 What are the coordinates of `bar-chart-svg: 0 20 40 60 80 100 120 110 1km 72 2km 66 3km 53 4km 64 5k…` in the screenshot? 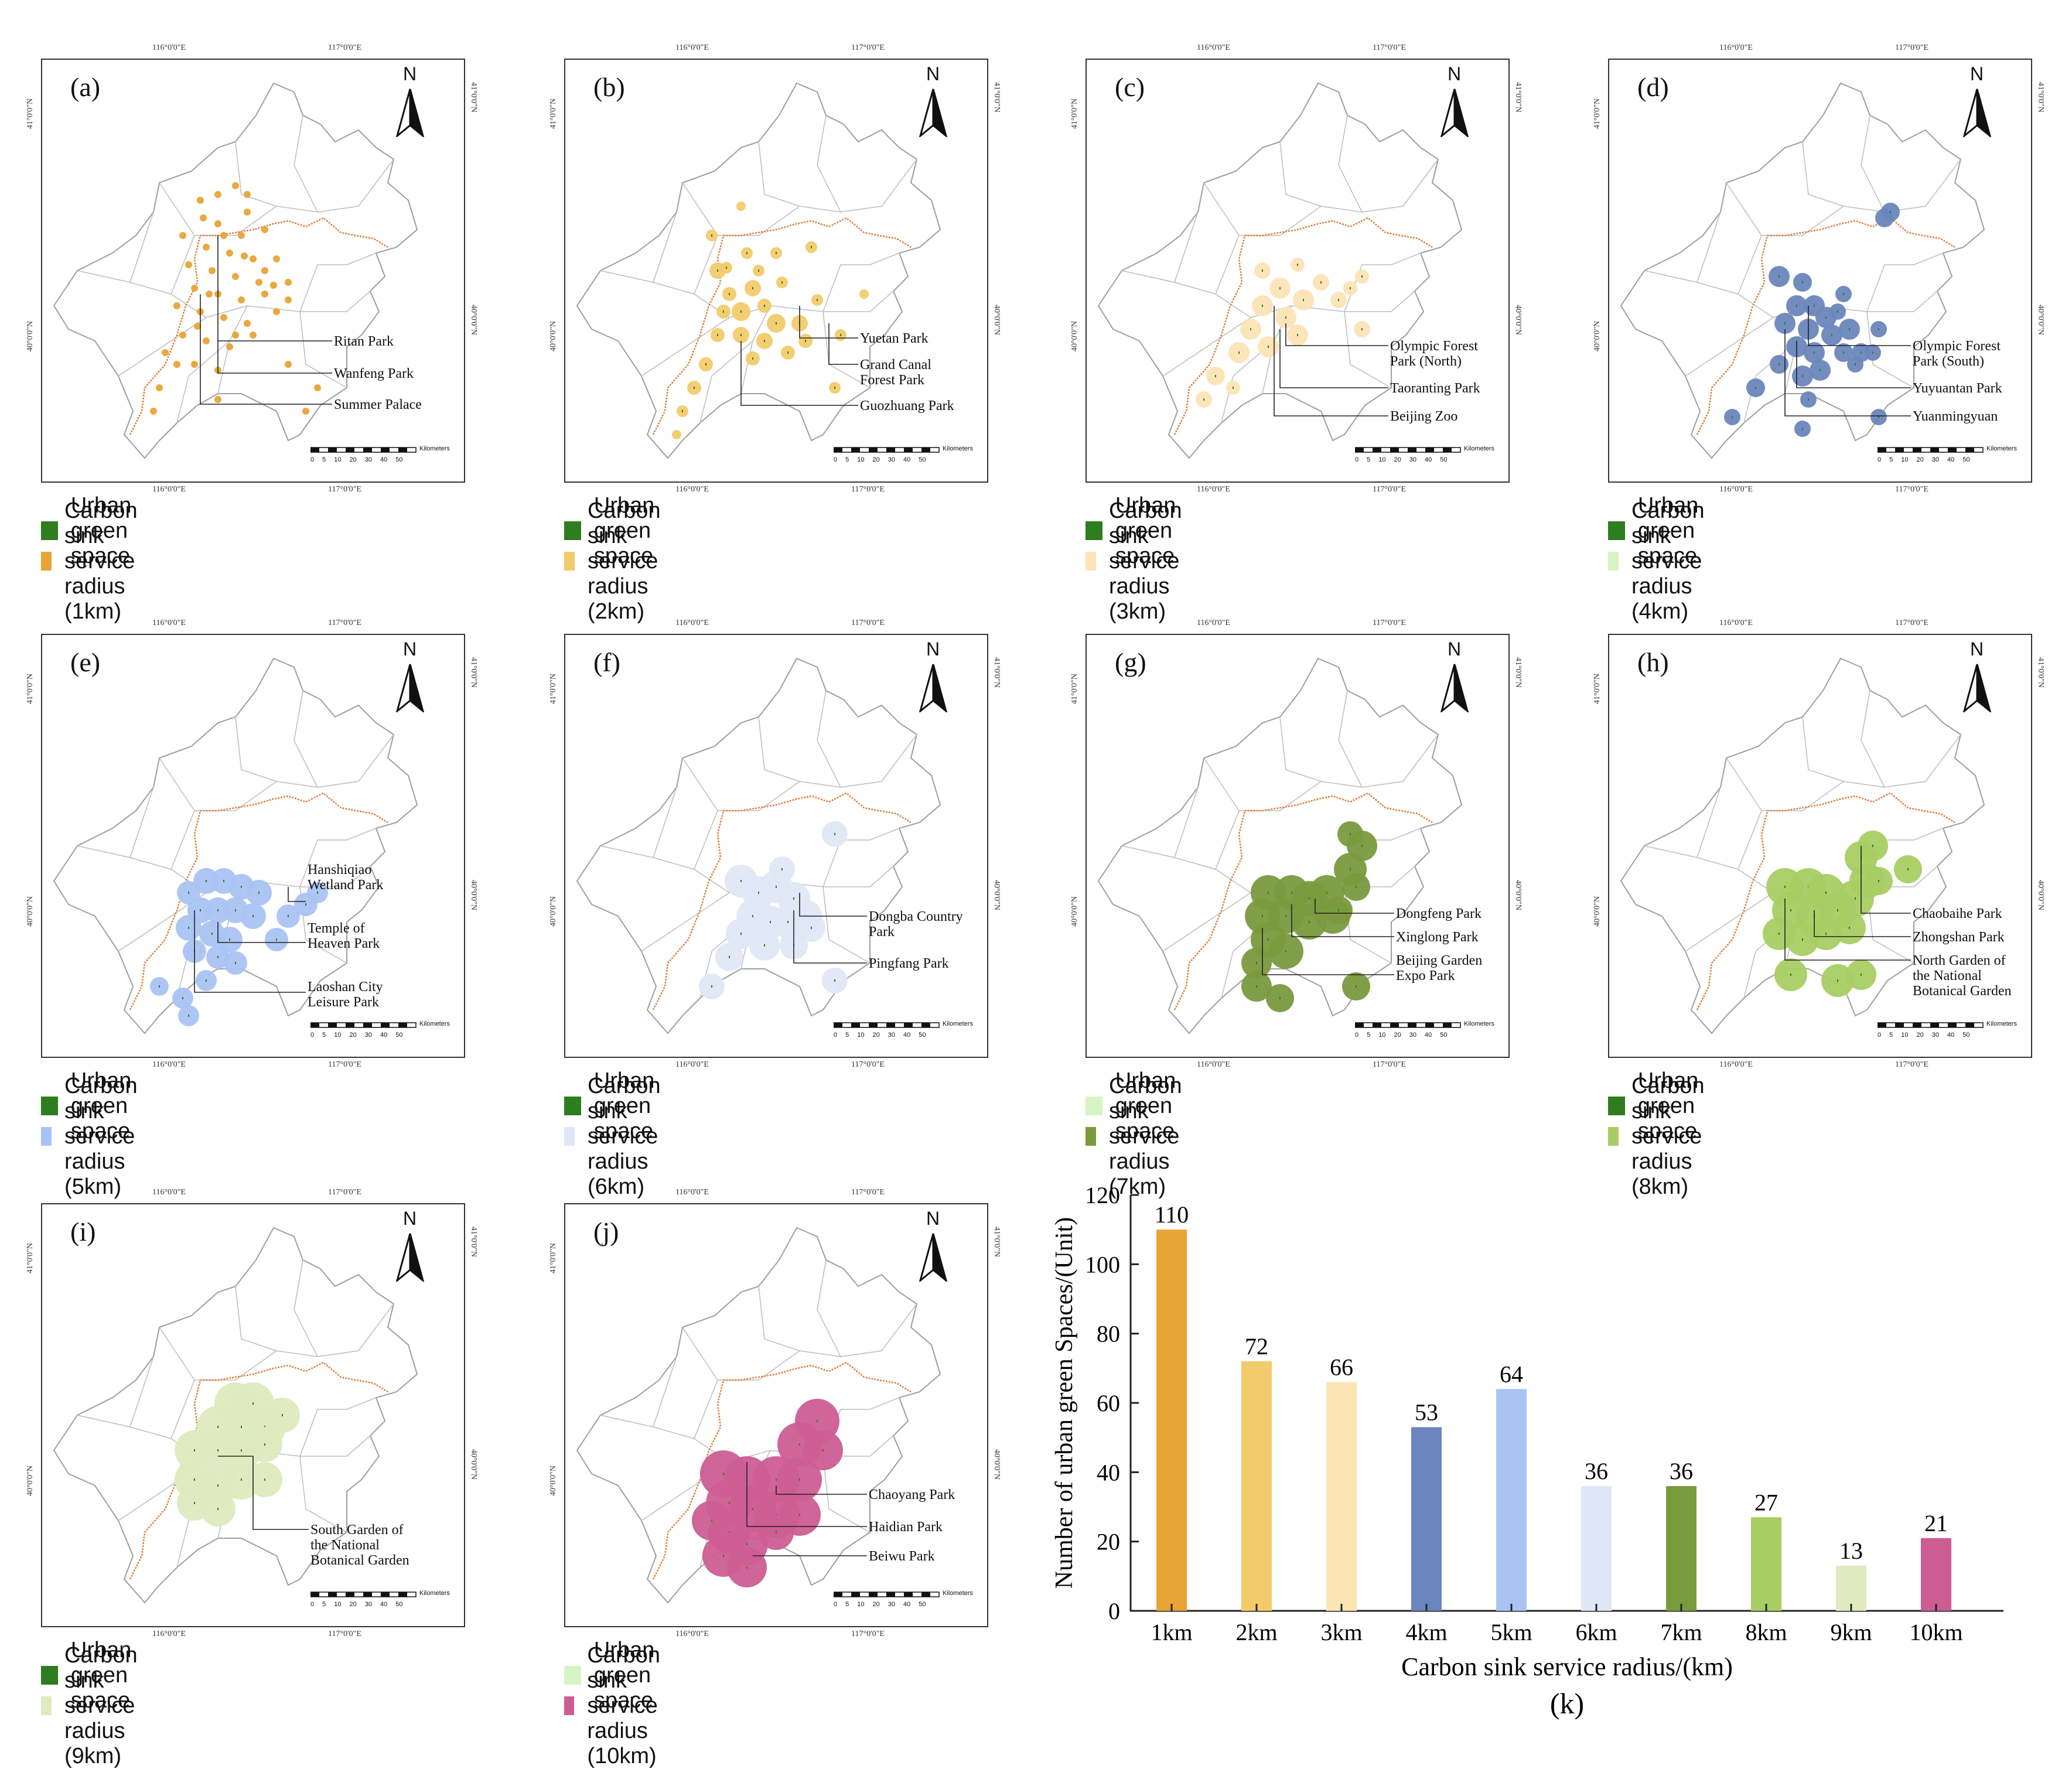 It's located at (1527, 1451).